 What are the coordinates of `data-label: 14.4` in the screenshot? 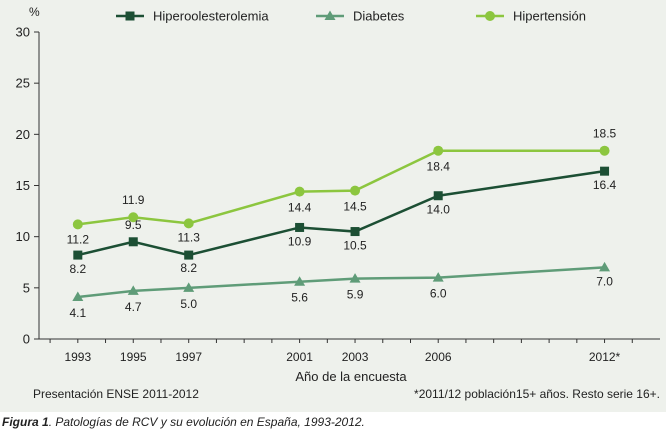 It's located at (300, 208).